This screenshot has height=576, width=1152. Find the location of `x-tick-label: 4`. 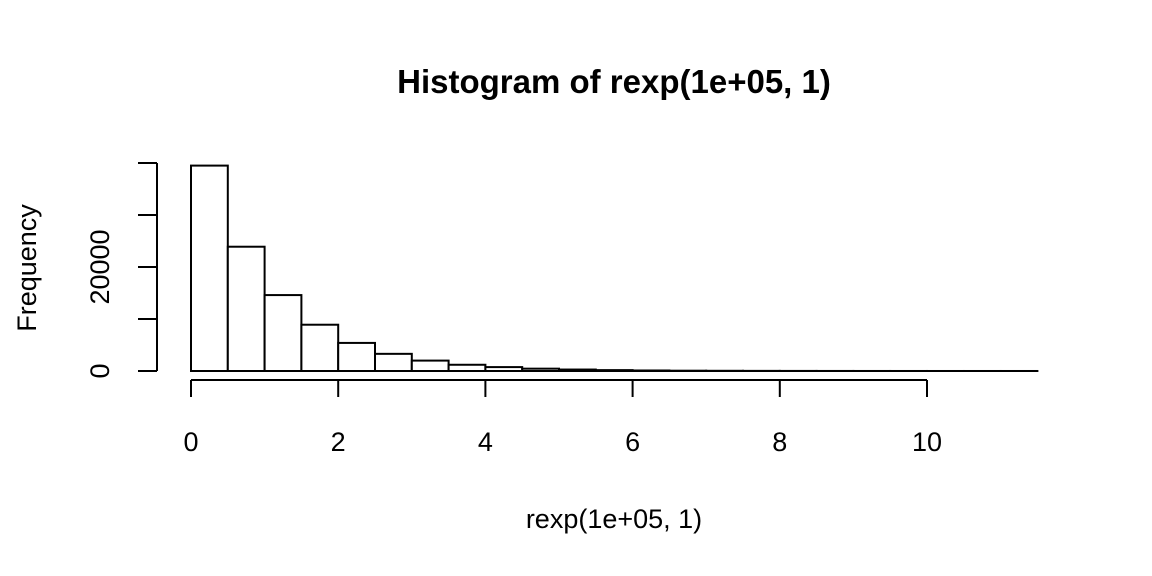

x-tick-label: 4 is located at coordinates (485, 442).